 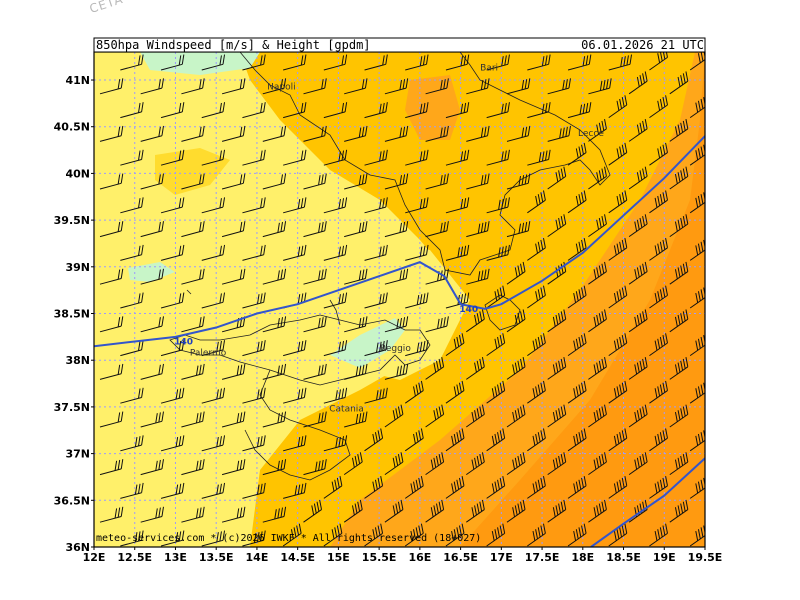 What do you see at coordinates (297, 557) in the screenshot?
I see `lon-tick-label: 14.5E` at bounding box center [297, 557].